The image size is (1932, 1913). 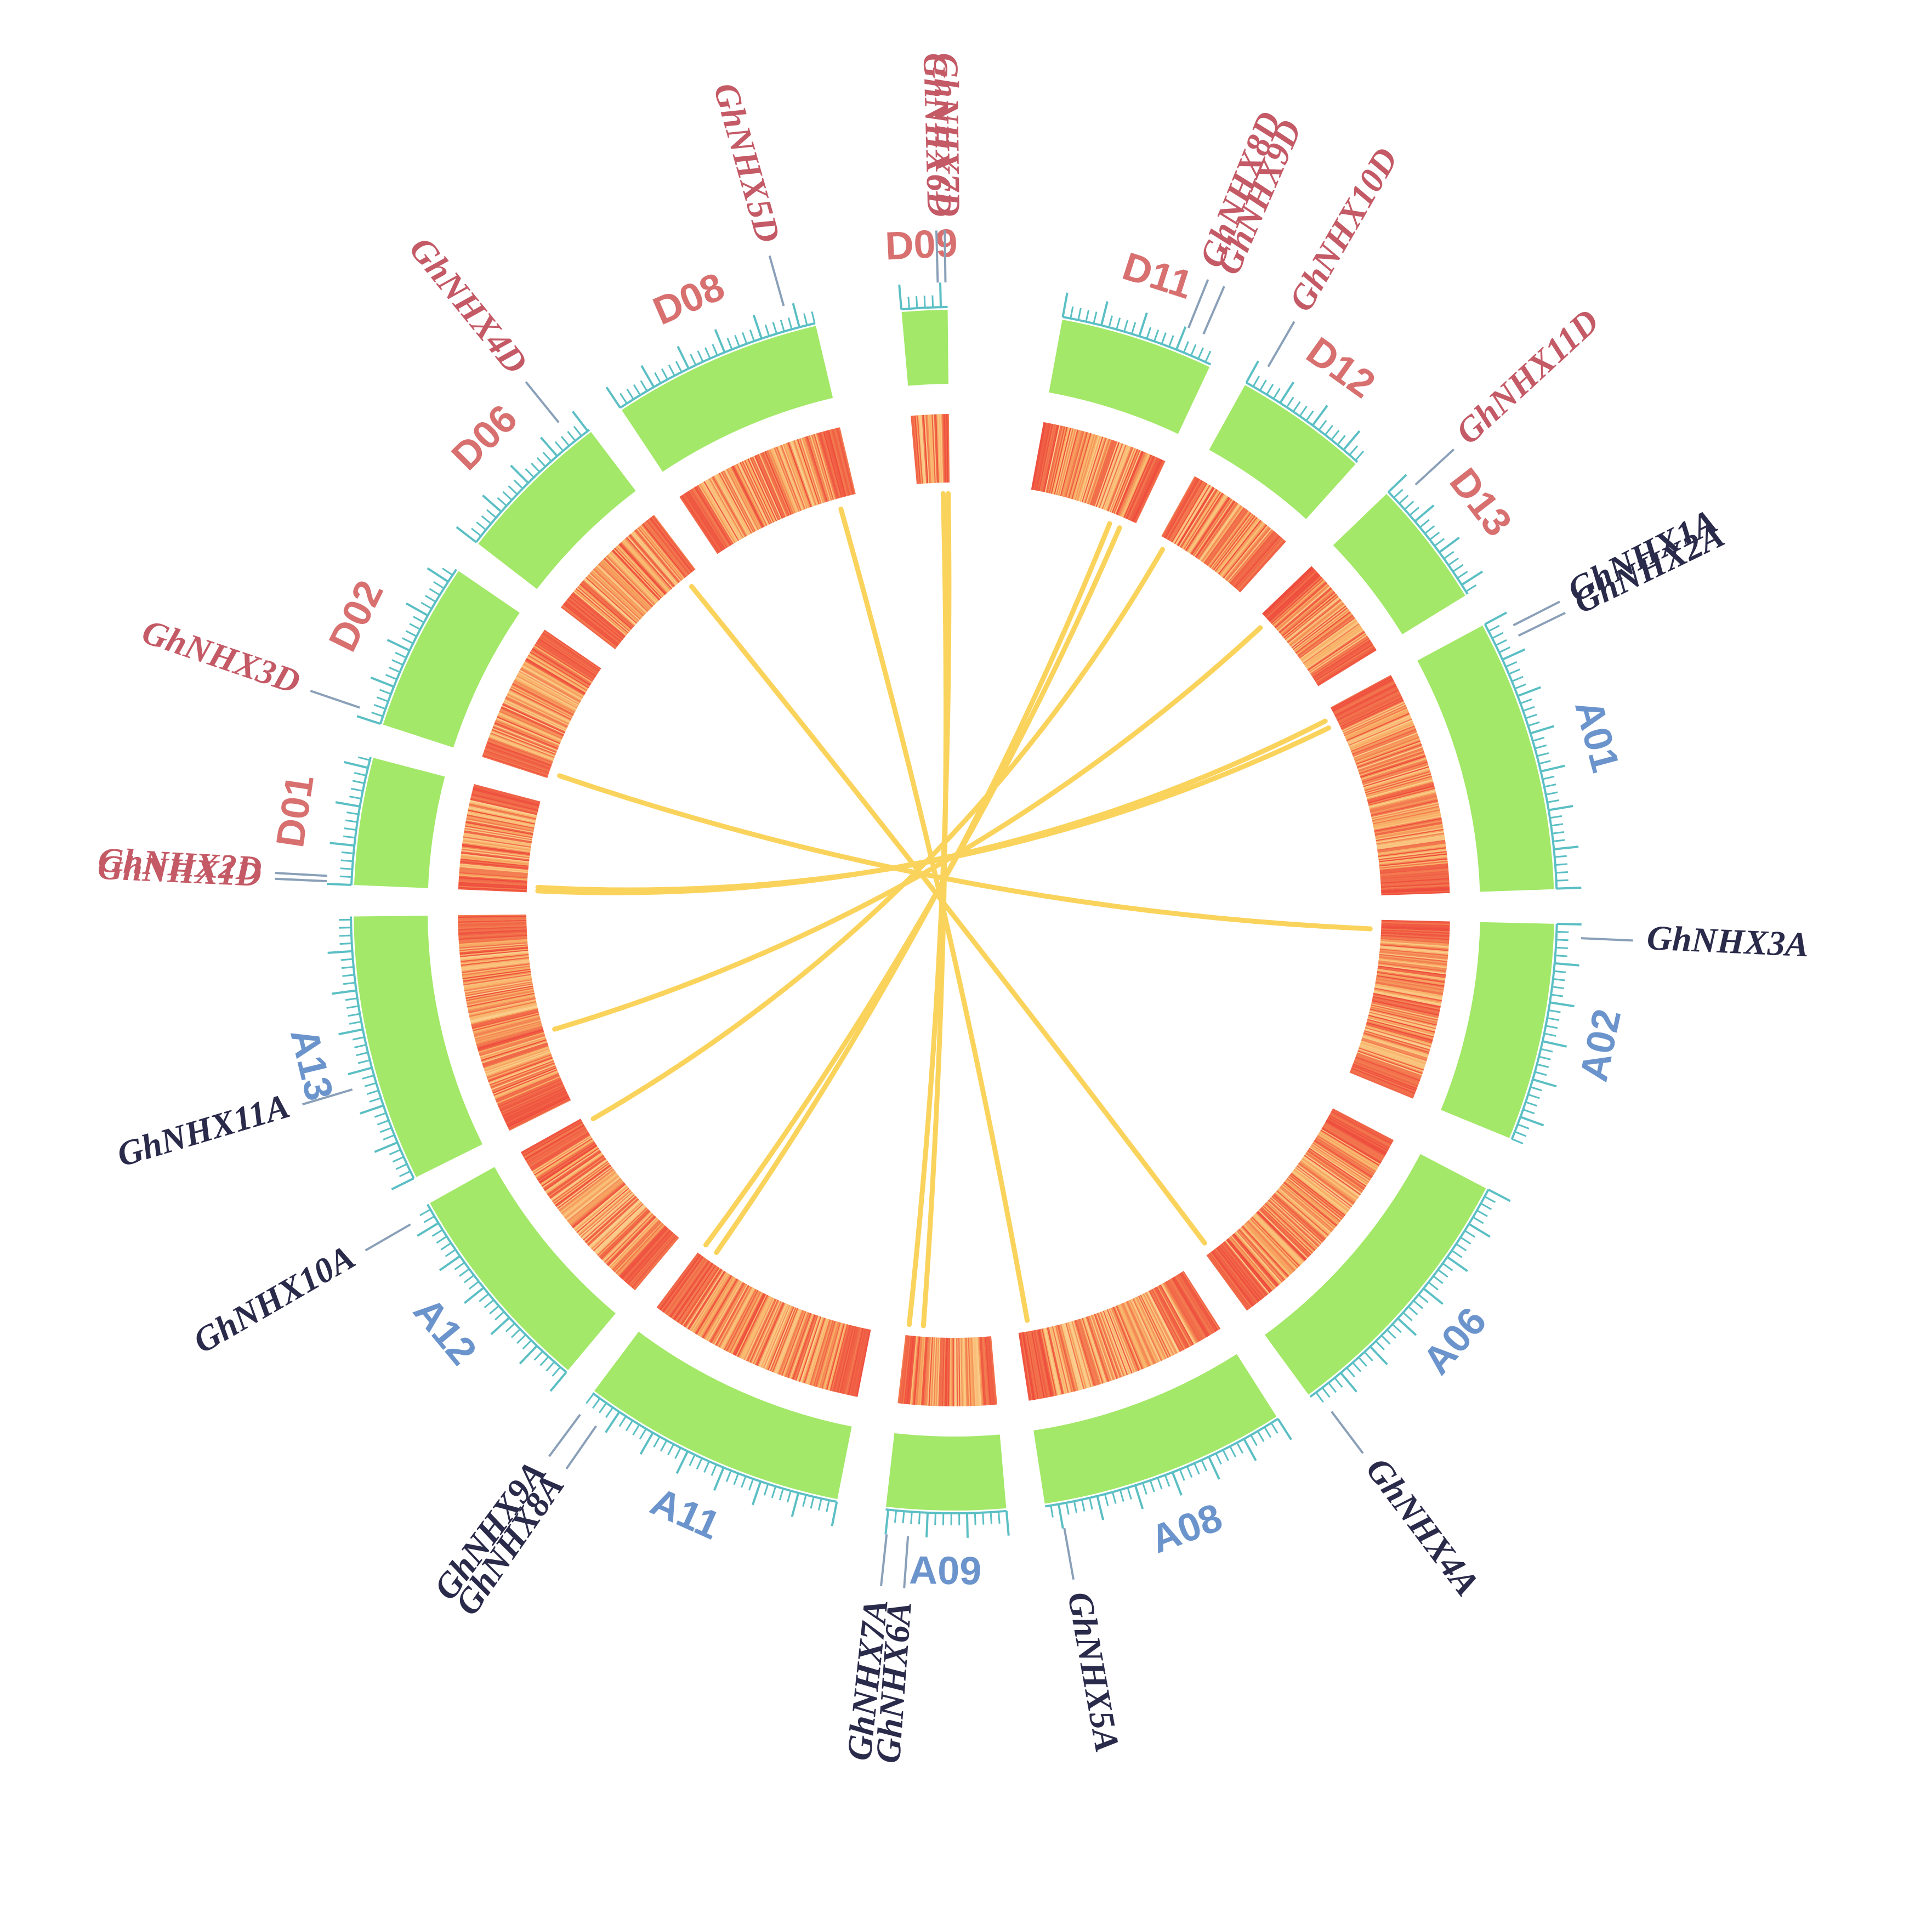 I want to click on chromosome-label-D11: D11, so click(x=1157, y=276).